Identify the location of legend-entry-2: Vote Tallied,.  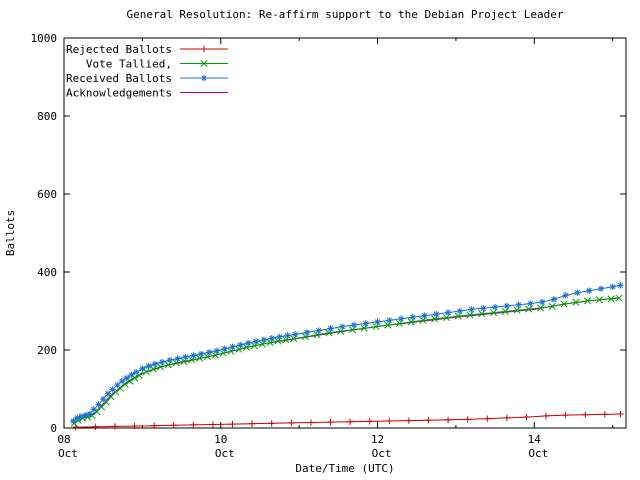
(157, 64).